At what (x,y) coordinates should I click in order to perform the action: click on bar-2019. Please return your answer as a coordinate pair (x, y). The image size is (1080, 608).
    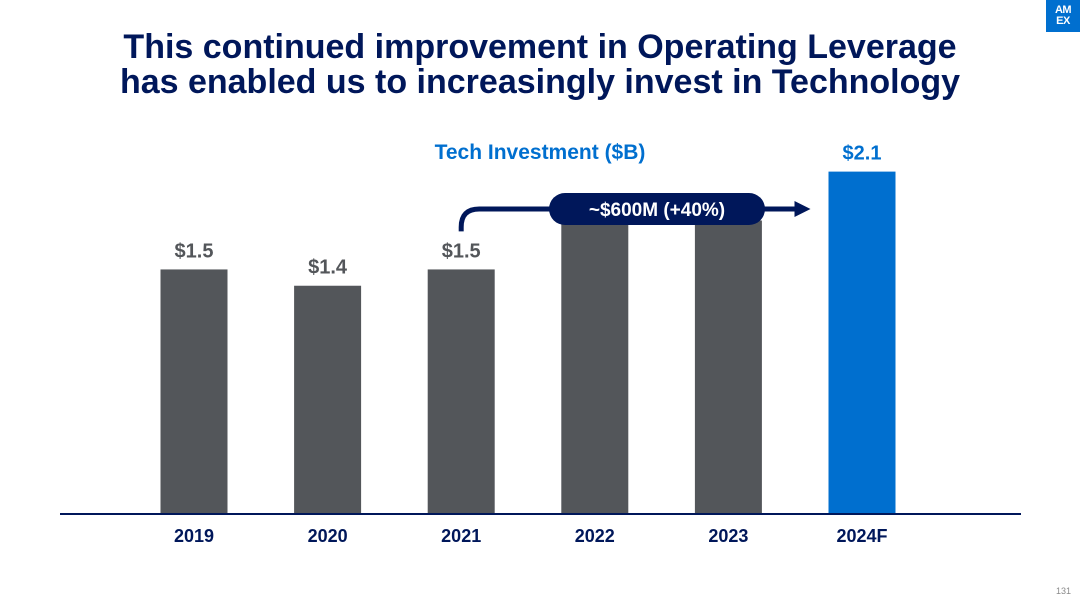
    Looking at the image, I should click on (194, 391).